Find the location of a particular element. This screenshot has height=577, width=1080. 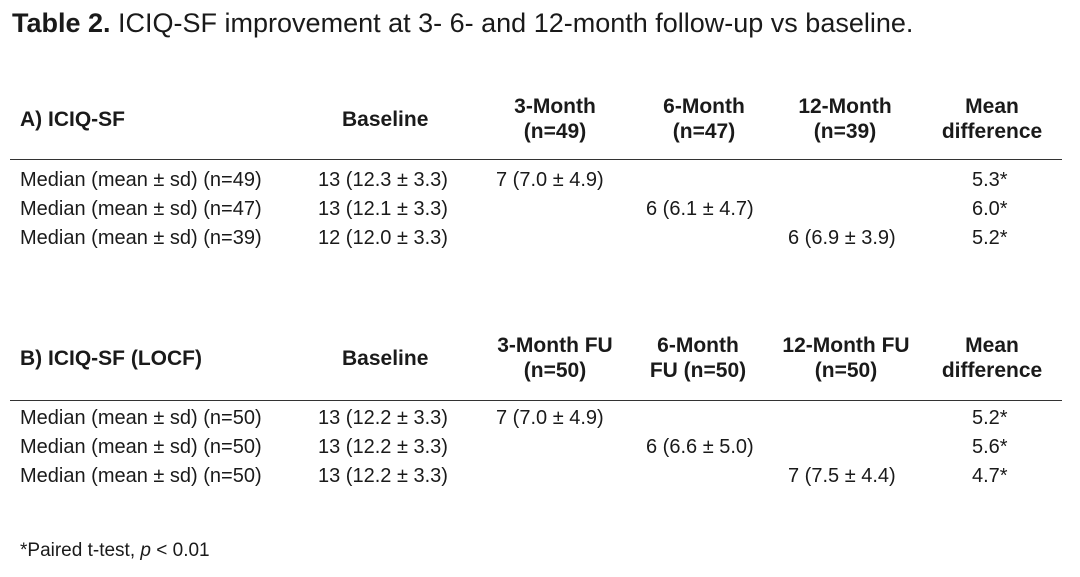

mean-difference-value: 4.7* is located at coordinates (990, 476).